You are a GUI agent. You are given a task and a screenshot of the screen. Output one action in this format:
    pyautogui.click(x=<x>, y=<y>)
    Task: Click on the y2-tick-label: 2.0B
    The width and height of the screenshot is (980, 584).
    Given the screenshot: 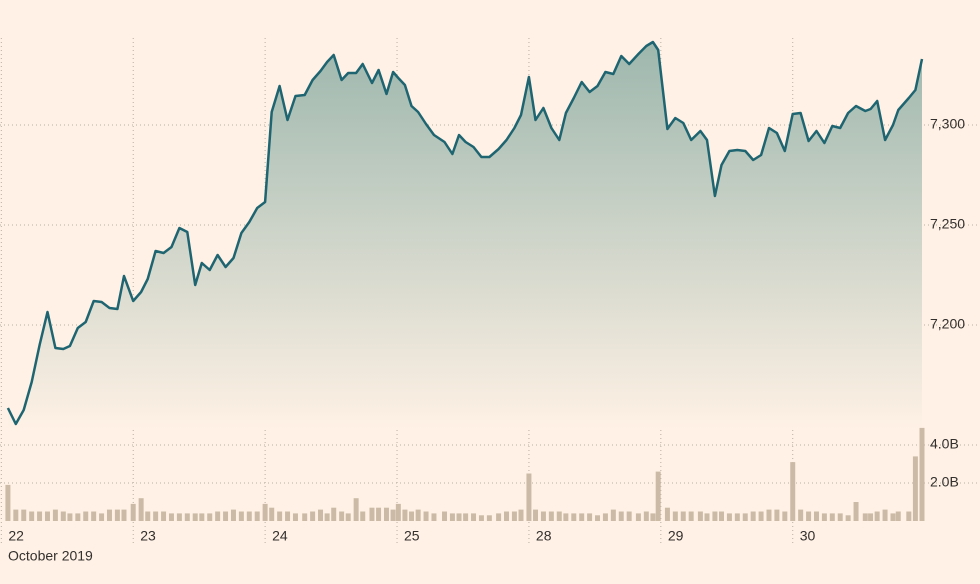 What is the action you would take?
    pyautogui.click(x=944, y=482)
    